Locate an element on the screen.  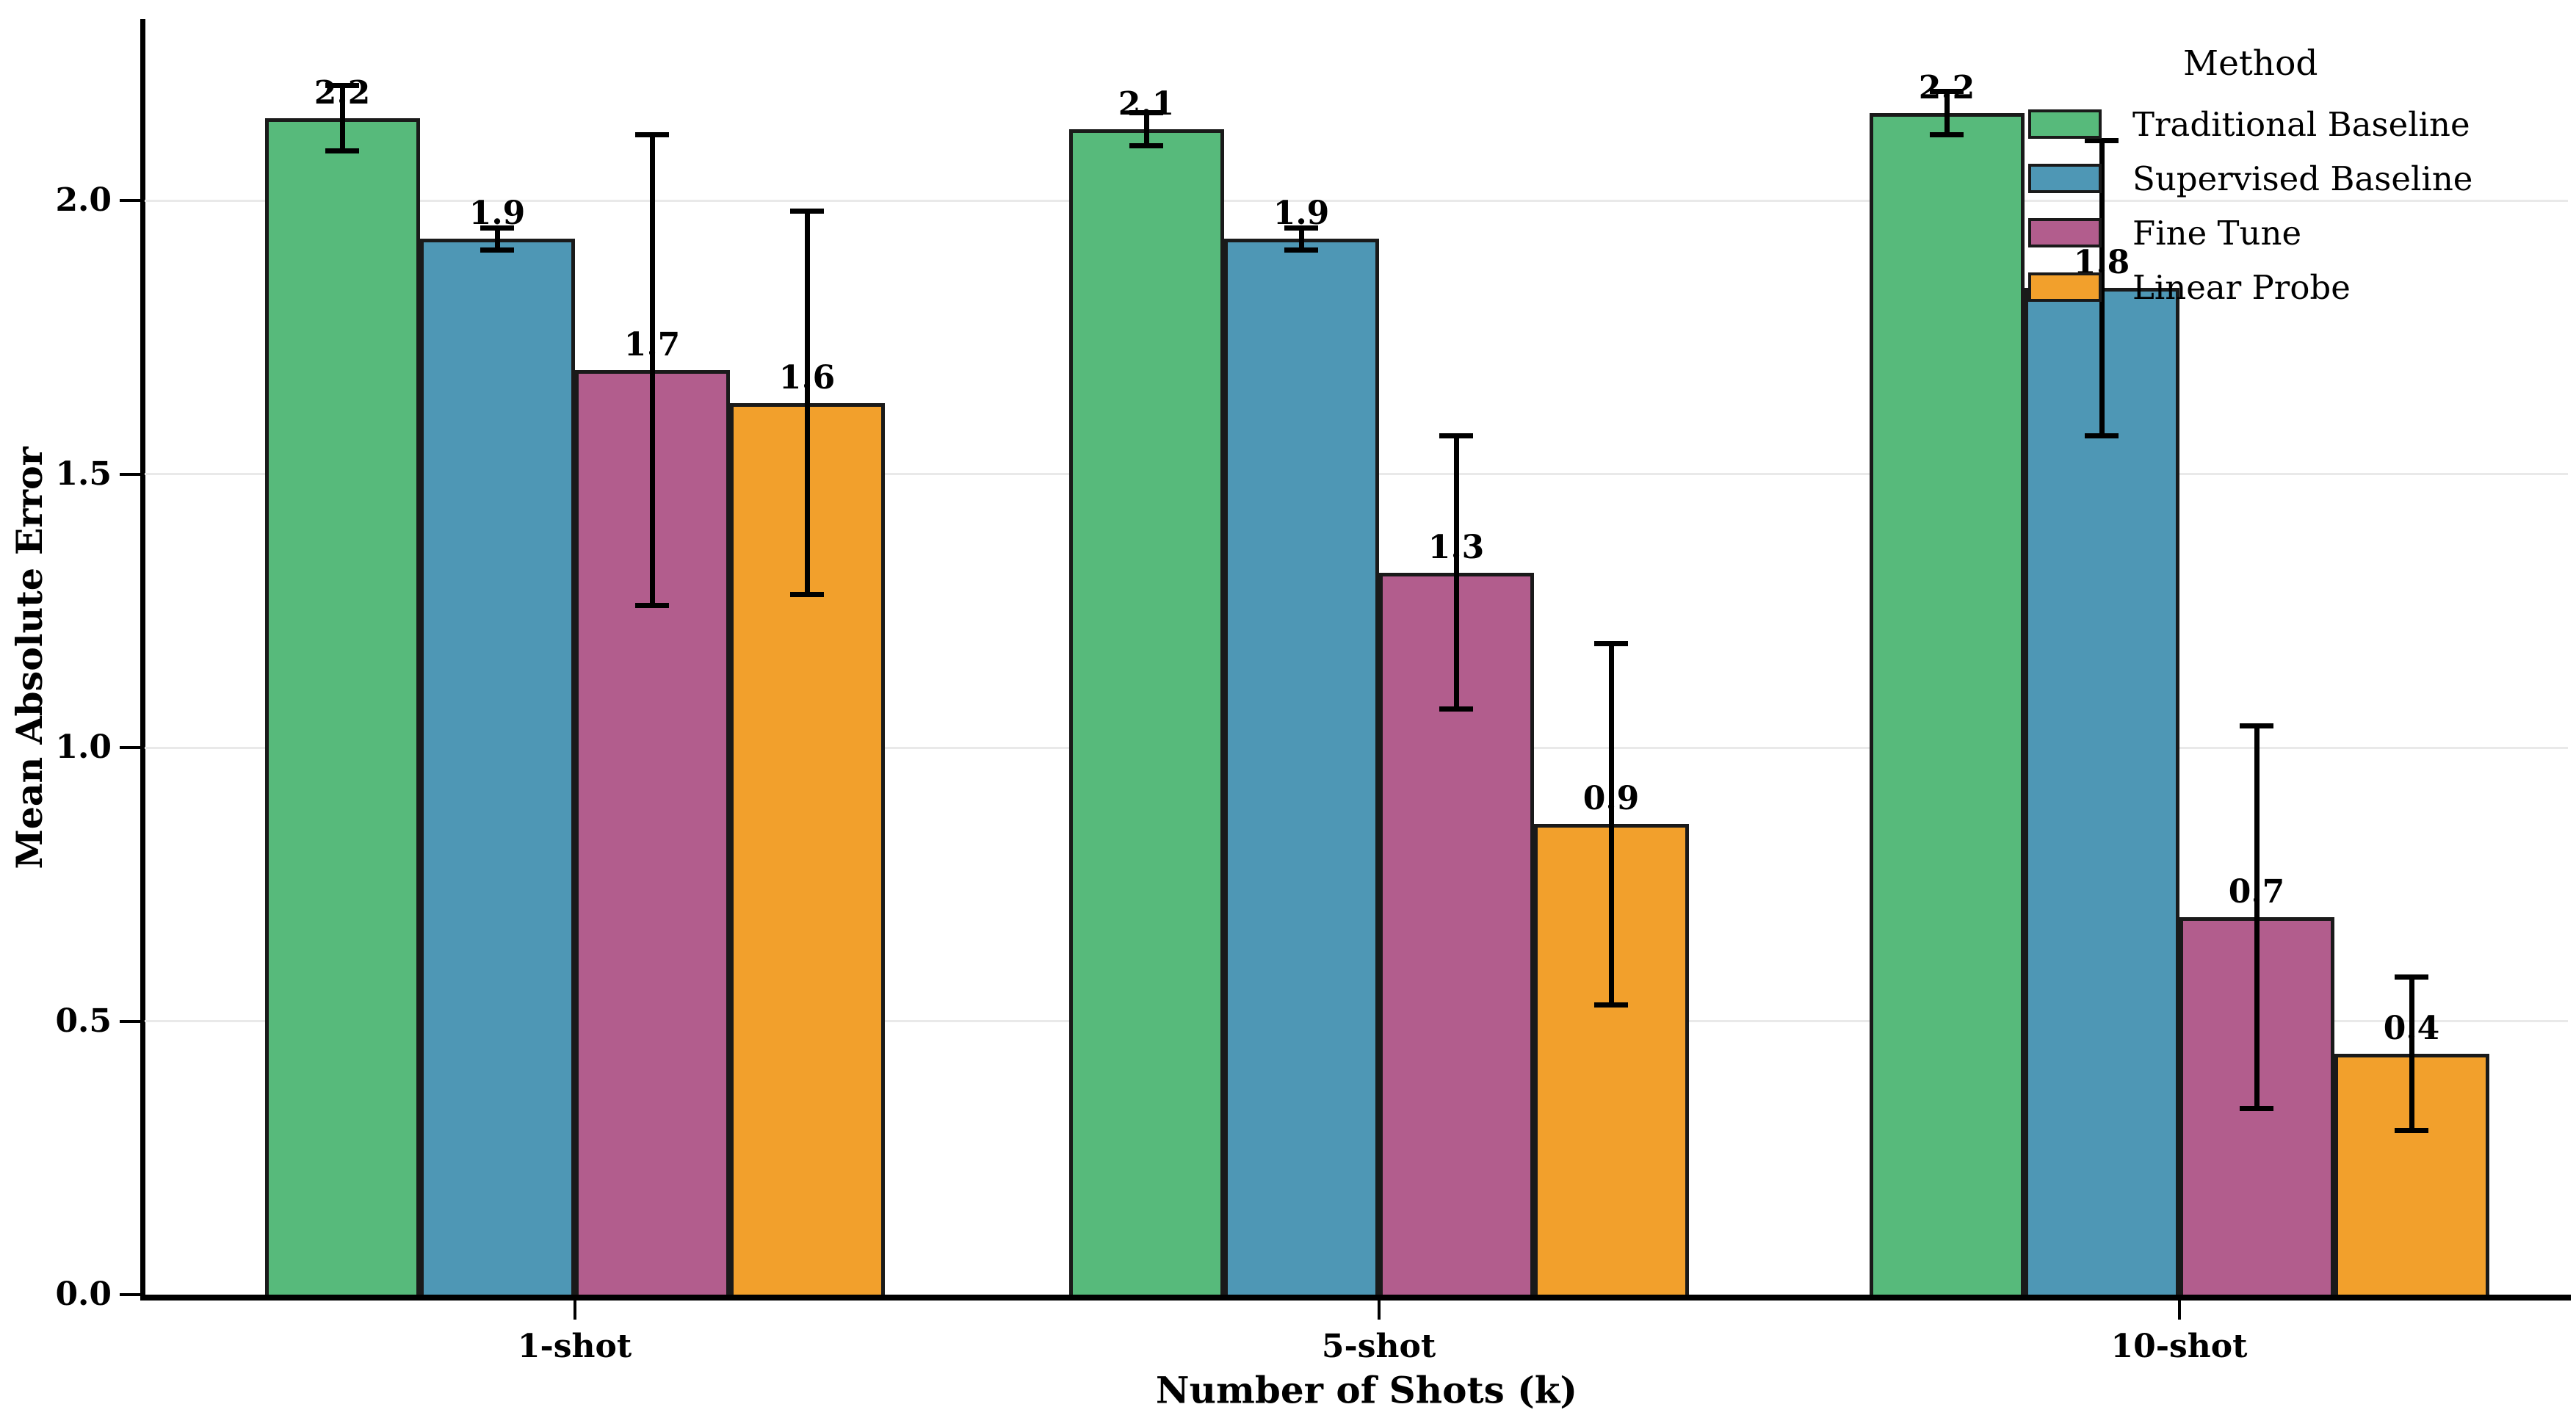
legend-item-label: Linear Probe is located at coordinates (2241, 287).